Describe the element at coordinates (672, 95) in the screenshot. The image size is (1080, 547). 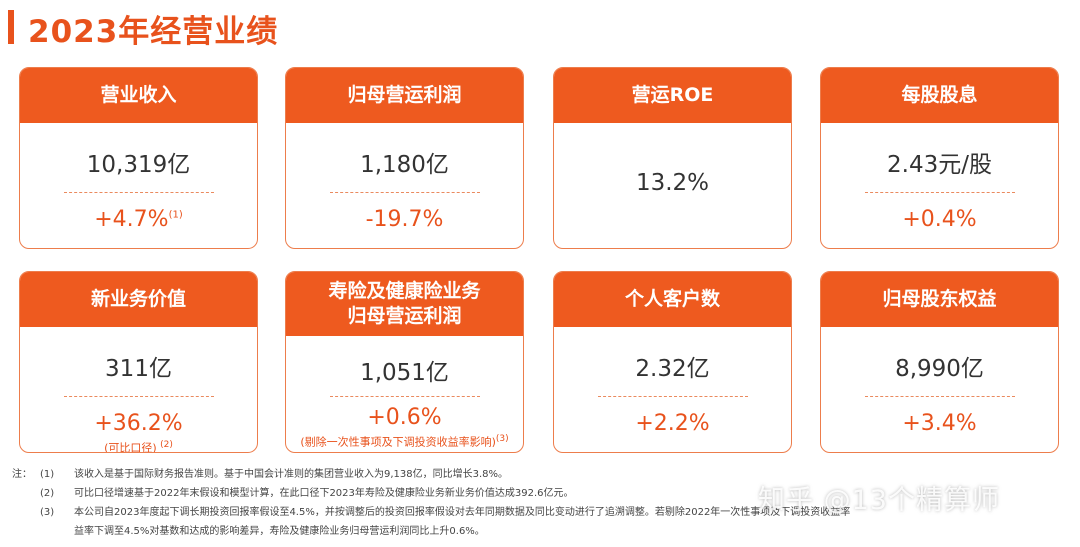
I see `card-header: 营运ROE` at that location.